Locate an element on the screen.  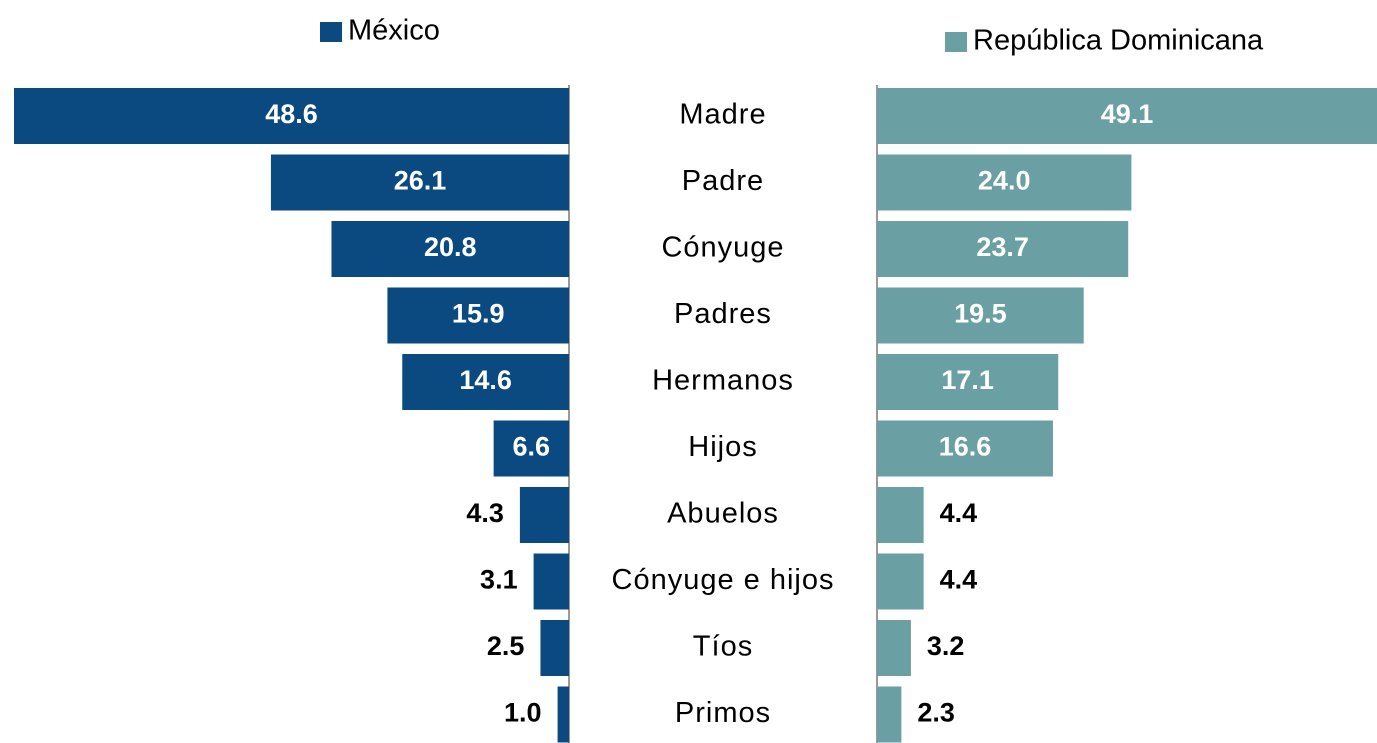
category-label: Abuelos is located at coordinates (723, 514).